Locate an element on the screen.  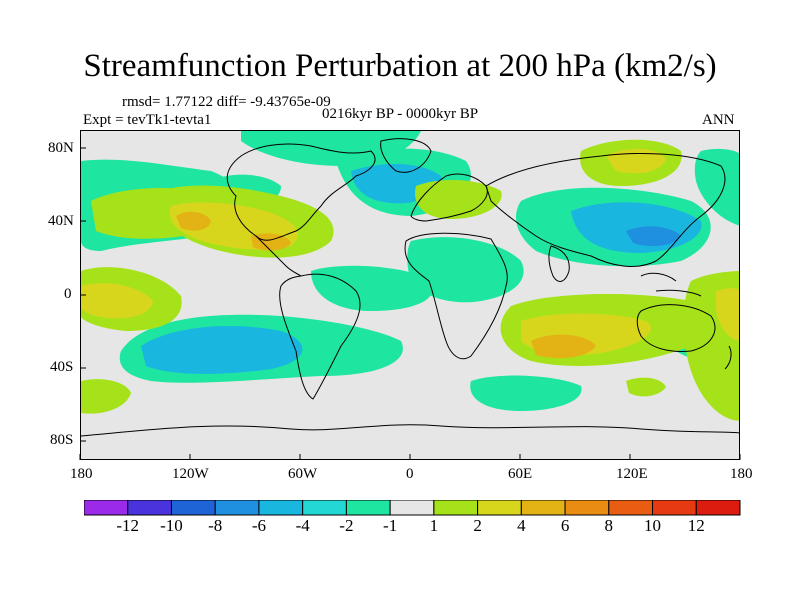
australia-coast is located at coordinates (676, 328).